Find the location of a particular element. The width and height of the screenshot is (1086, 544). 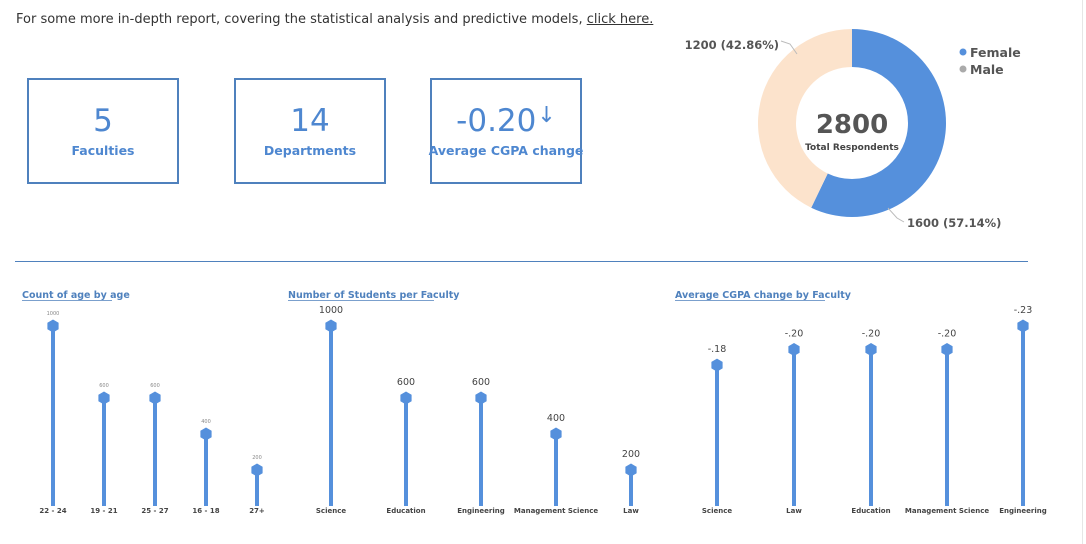

chart-title: Number of Students per Faculty is located at coordinates (374, 295).